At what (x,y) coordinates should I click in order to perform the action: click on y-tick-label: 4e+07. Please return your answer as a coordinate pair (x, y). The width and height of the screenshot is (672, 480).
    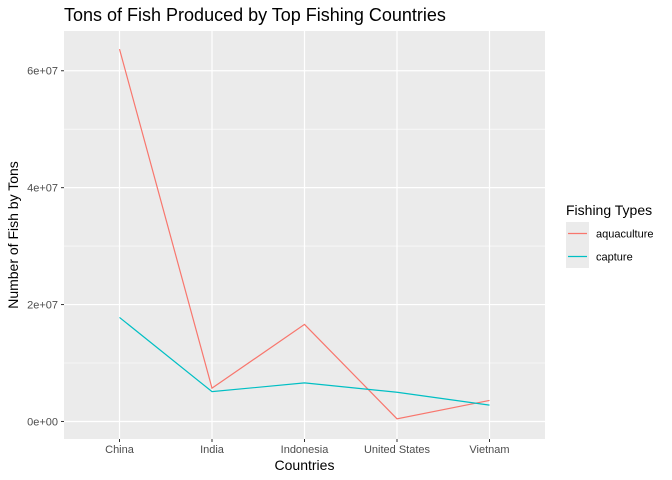
    Looking at the image, I should click on (42, 189).